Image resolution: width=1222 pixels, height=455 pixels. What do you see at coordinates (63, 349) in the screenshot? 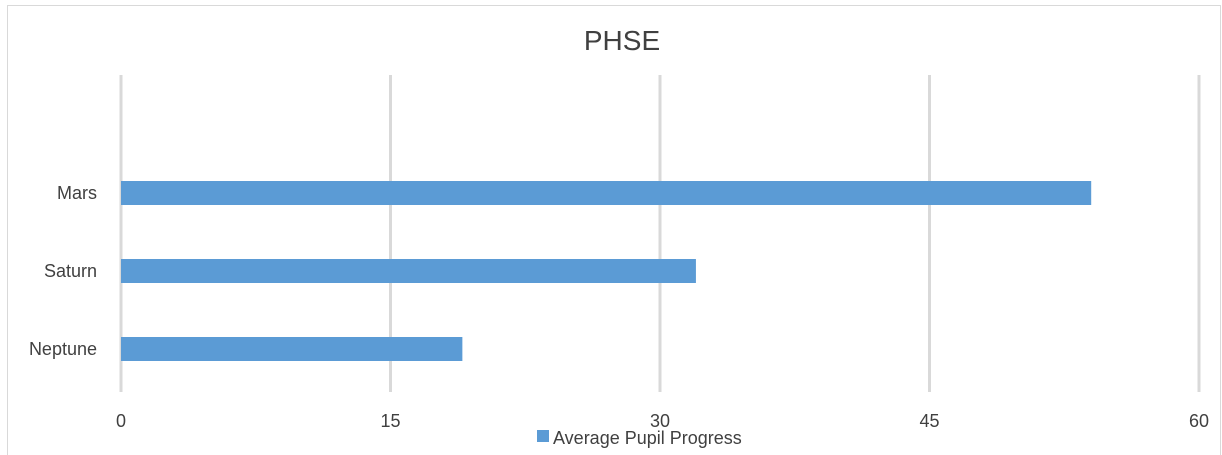
I see `category-label-neptune: Neptune` at bounding box center [63, 349].